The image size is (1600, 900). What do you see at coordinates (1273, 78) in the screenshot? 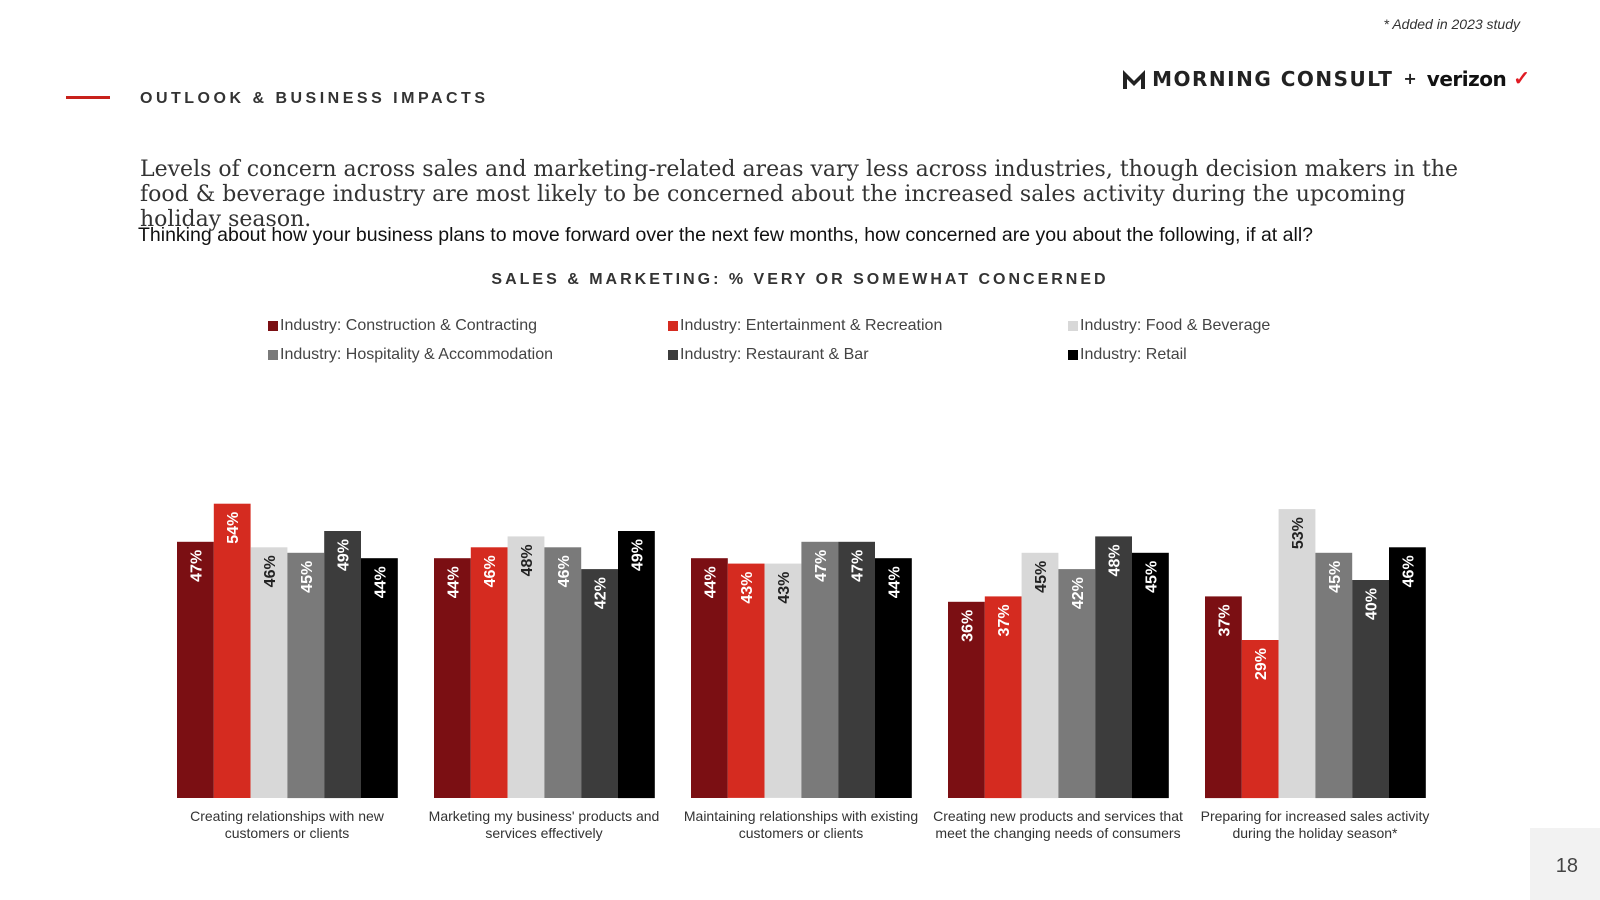
I see `logo-brand-text: MORNING CONSULT` at bounding box center [1273, 78].